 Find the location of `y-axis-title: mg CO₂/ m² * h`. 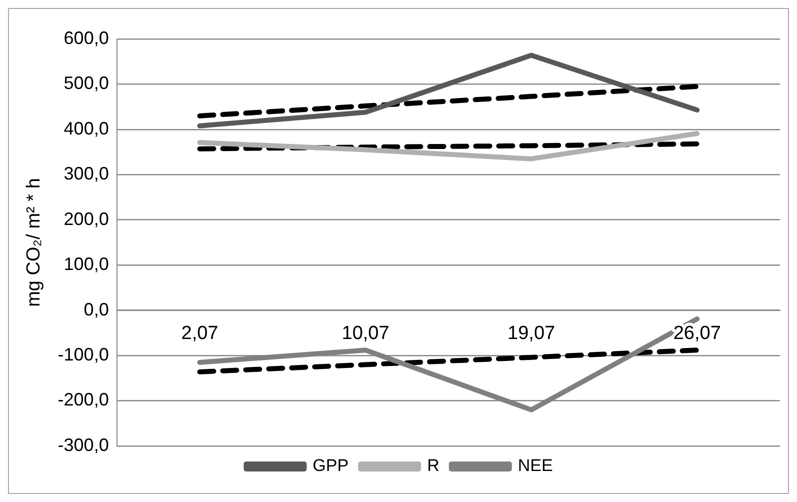

y-axis-title: mg CO₂/ m² * h is located at coordinates (34, 242).